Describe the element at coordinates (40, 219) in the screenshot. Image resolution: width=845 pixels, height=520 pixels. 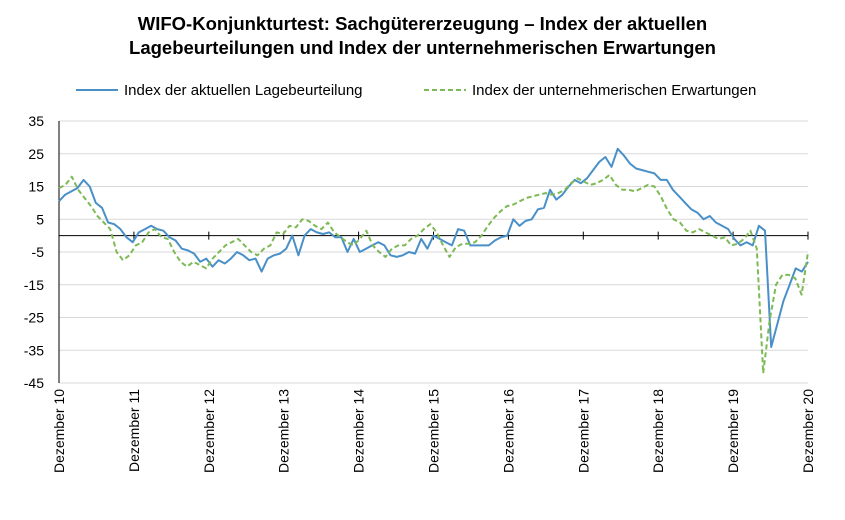
I see `y-tick-label: 5` at that location.